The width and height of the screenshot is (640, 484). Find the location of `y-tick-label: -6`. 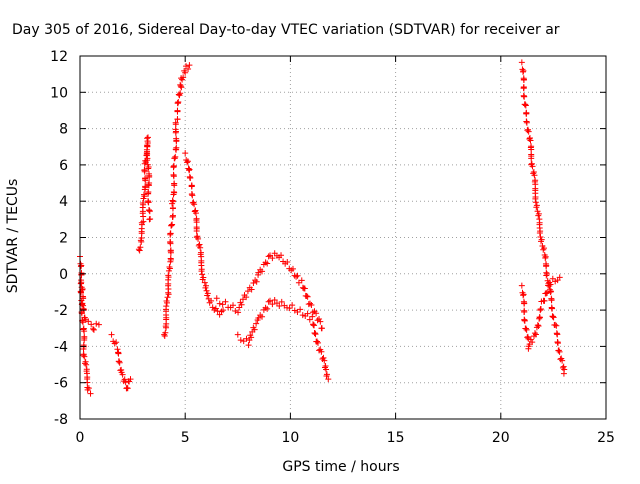

y-tick-label: -6 is located at coordinates (61, 384).